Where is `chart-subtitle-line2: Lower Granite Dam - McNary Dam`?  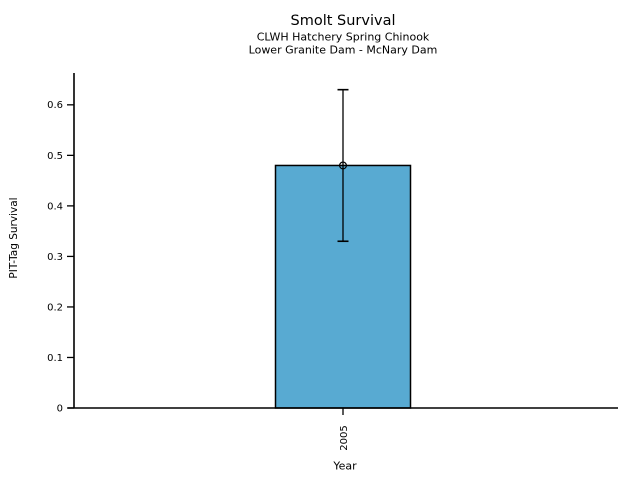 chart-subtitle-line2: Lower Granite Dam - McNary Dam is located at coordinates (343, 50).